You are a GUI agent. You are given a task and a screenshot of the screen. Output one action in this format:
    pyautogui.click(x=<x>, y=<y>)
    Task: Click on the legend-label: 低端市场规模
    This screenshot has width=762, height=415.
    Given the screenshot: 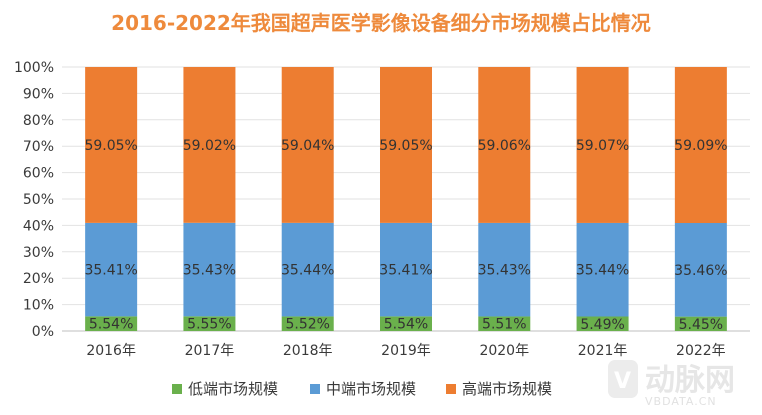 What is the action you would take?
    pyautogui.click(x=233, y=389)
    